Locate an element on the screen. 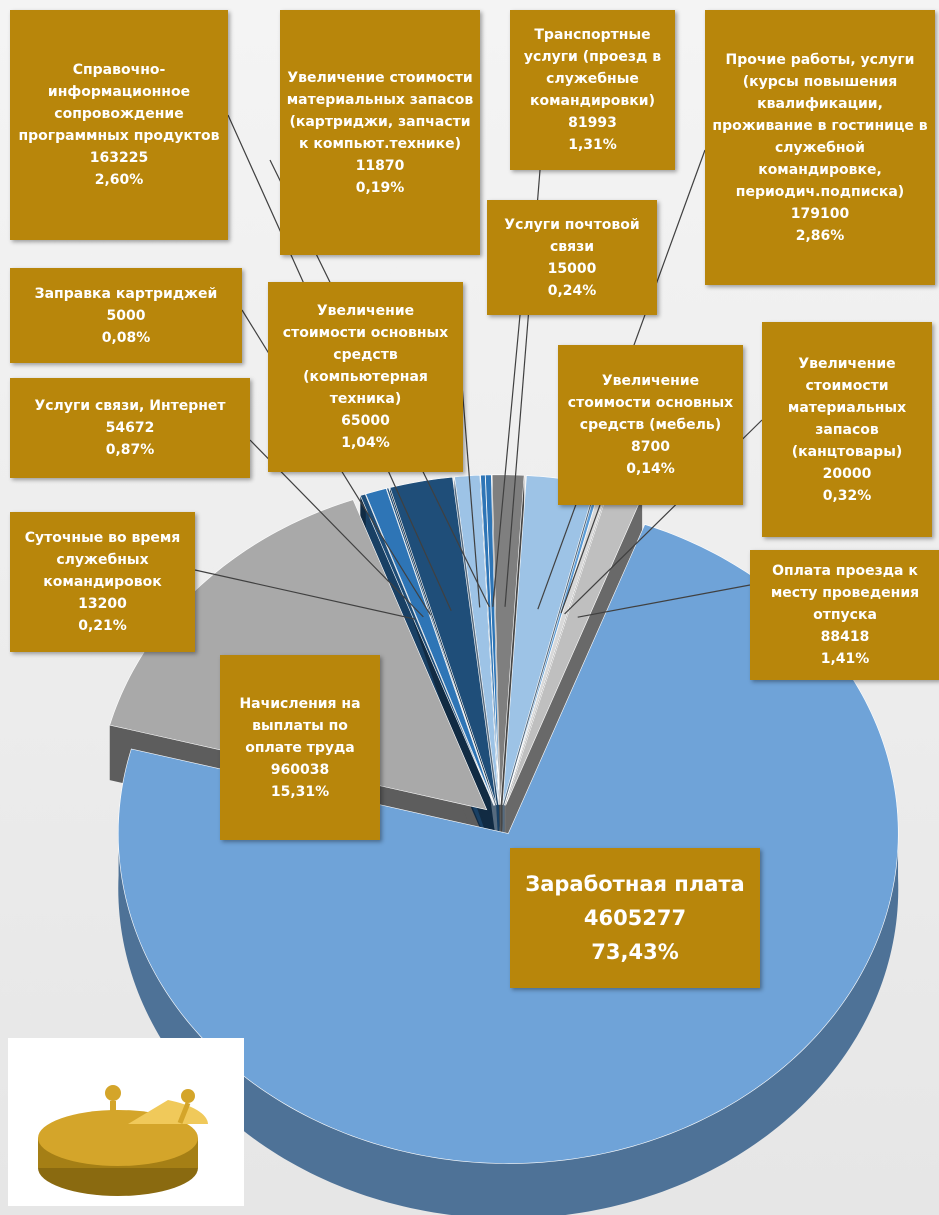  label-value: 54672 is located at coordinates (130, 428).